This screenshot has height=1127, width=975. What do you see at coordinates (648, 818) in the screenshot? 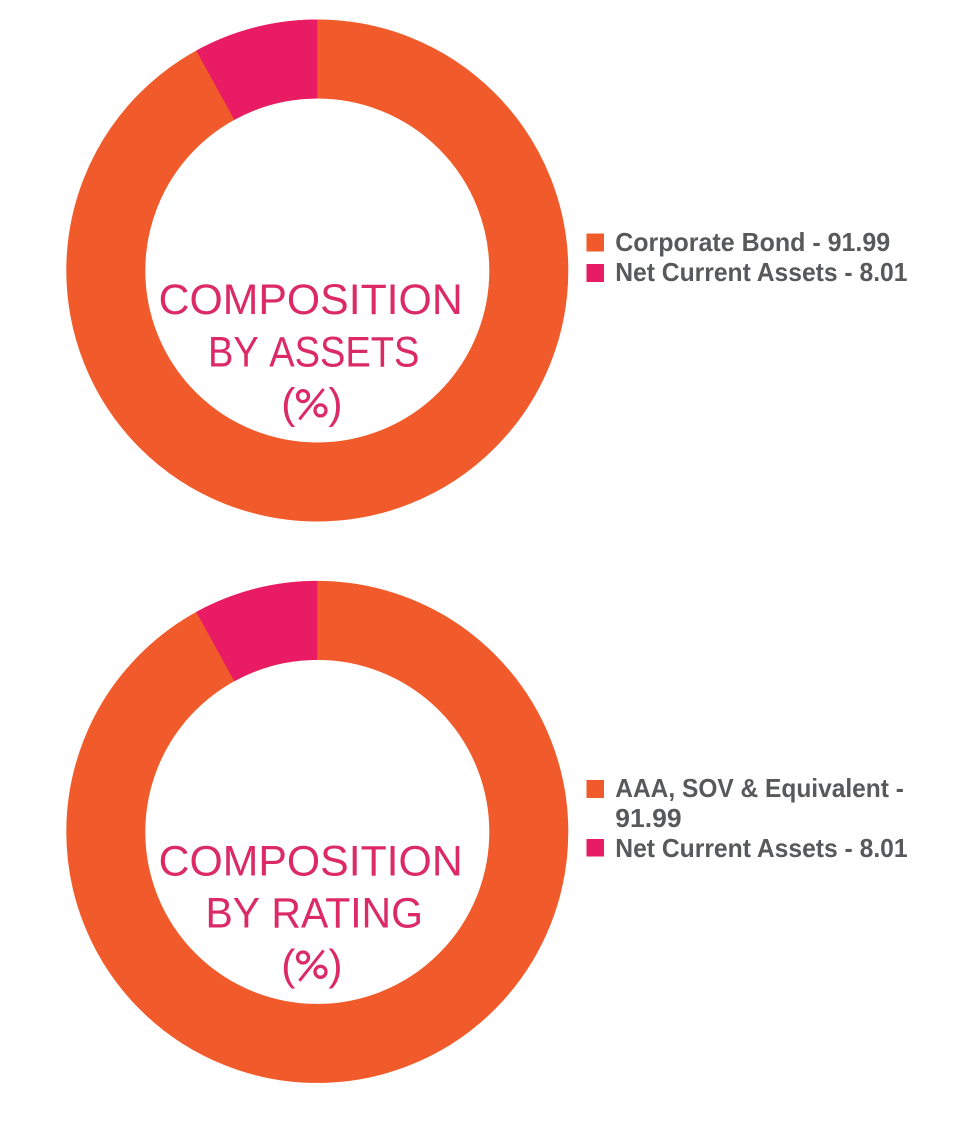
I see `svg-text: 91.99` at bounding box center [648, 818].